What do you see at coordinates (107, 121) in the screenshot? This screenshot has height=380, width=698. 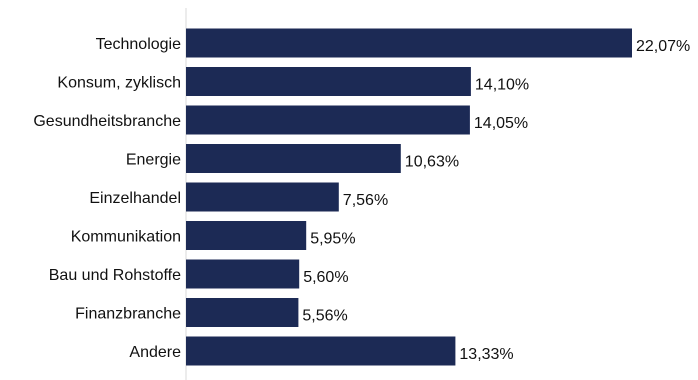 I see `category-label: Gesundheitsbranche` at bounding box center [107, 121].